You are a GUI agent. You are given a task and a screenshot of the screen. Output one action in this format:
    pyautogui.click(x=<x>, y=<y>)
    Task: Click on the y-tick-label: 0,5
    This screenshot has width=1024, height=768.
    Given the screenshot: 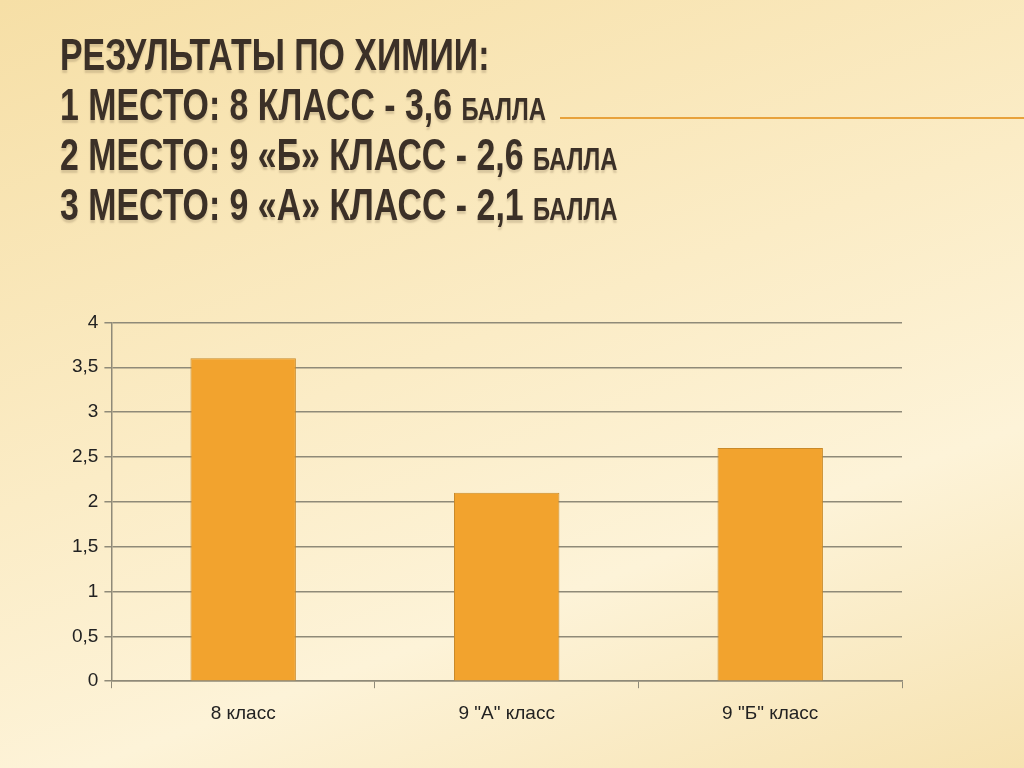 What is the action you would take?
    pyautogui.click(x=85, y=635)
    